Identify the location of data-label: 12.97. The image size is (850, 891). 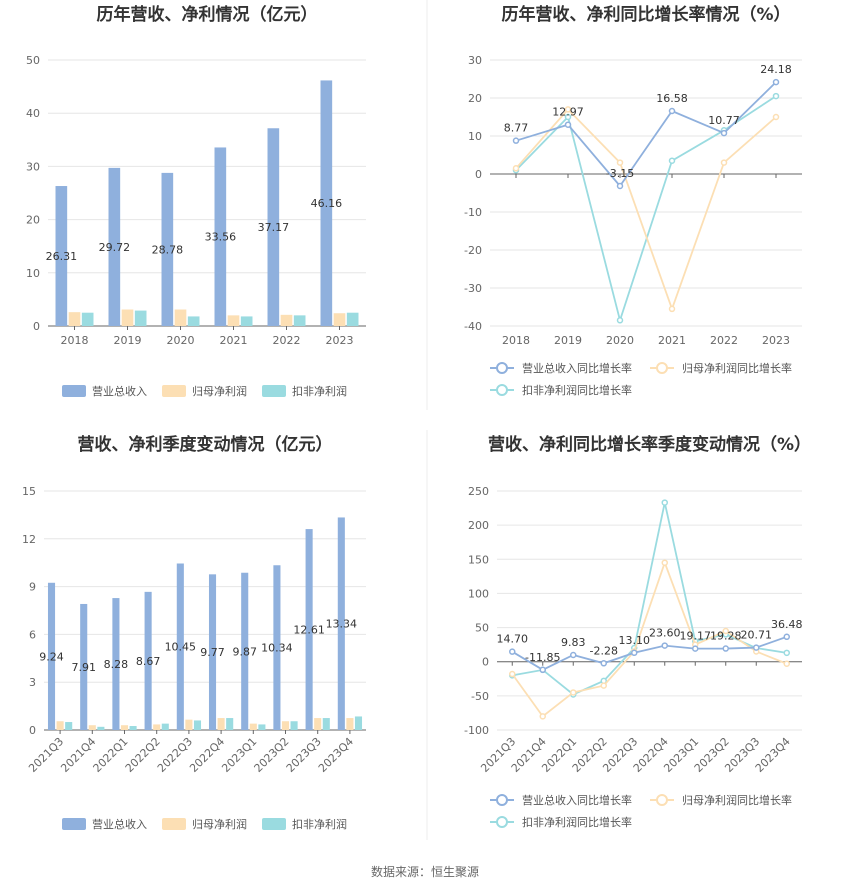
(568, 112).